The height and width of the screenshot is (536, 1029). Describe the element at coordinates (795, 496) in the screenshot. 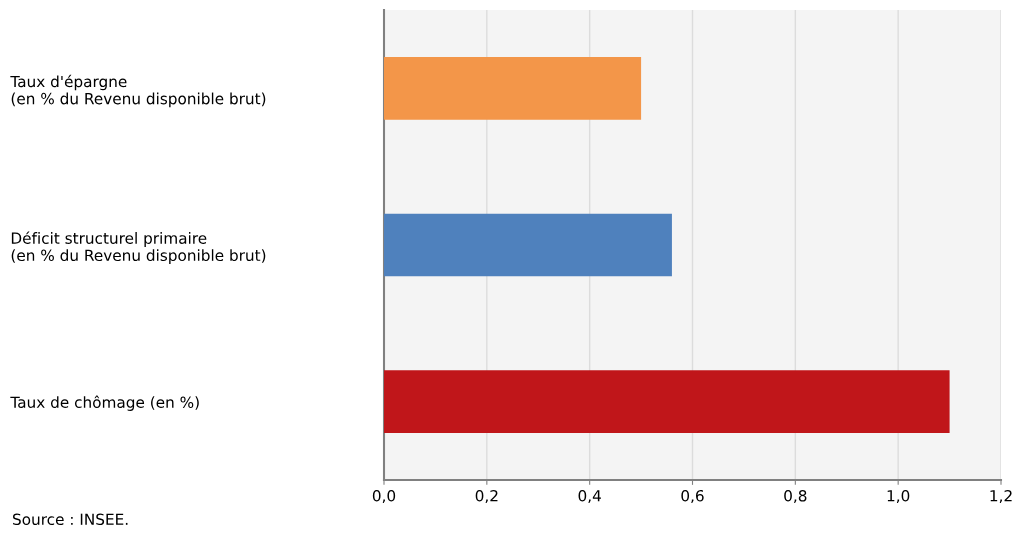

I see `x-tick-label: 0,8` at that location.